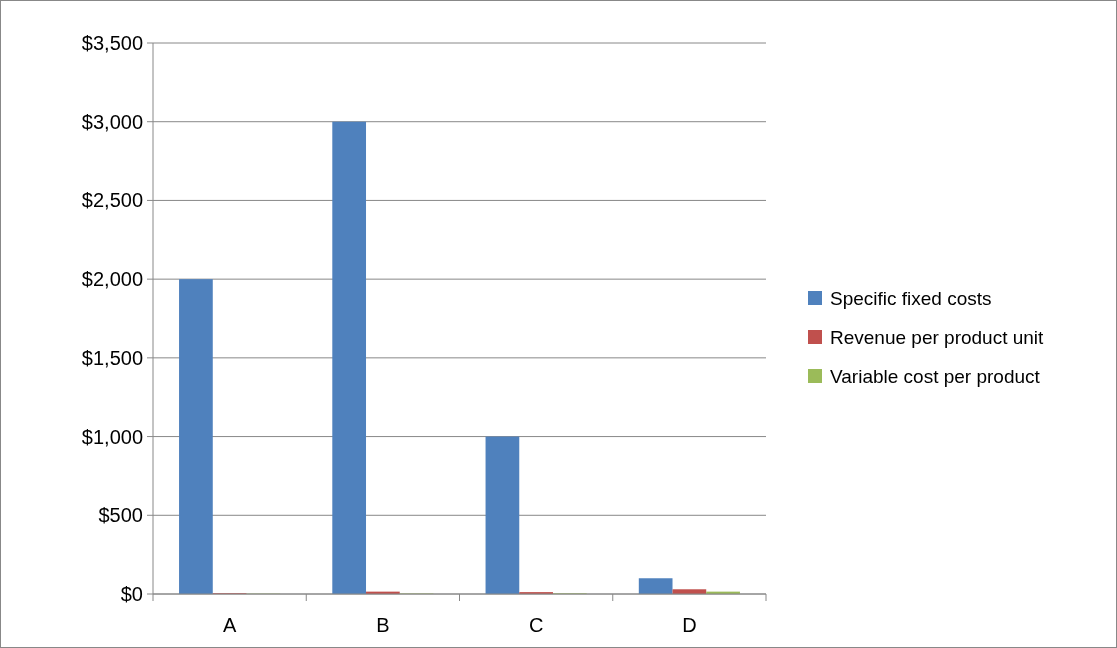 Image resolution: width=1117 pixels, height=648 pixels. Describe the element at coordinates (112, 357) in the screenshot. I see `y-tick-label: $1,500` at that location.